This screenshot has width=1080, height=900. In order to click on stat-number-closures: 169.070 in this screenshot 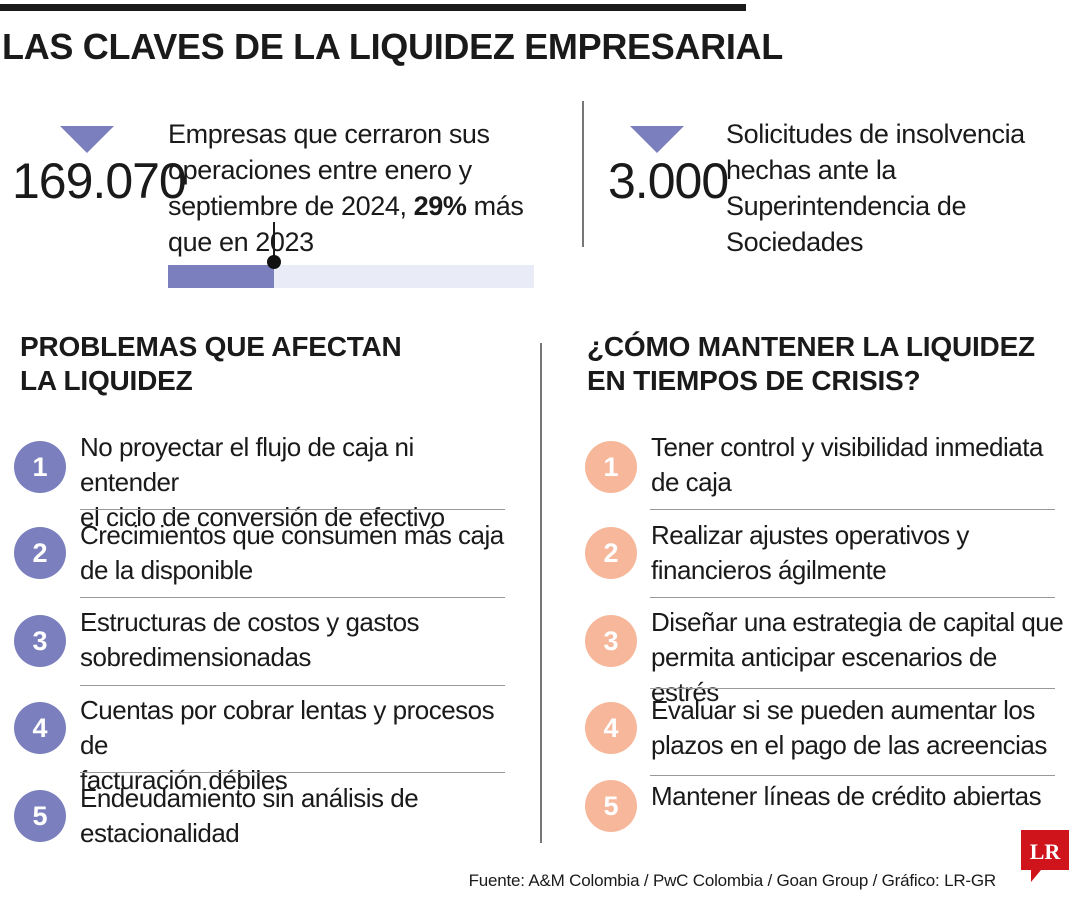, I will do `click(99, 181)`.